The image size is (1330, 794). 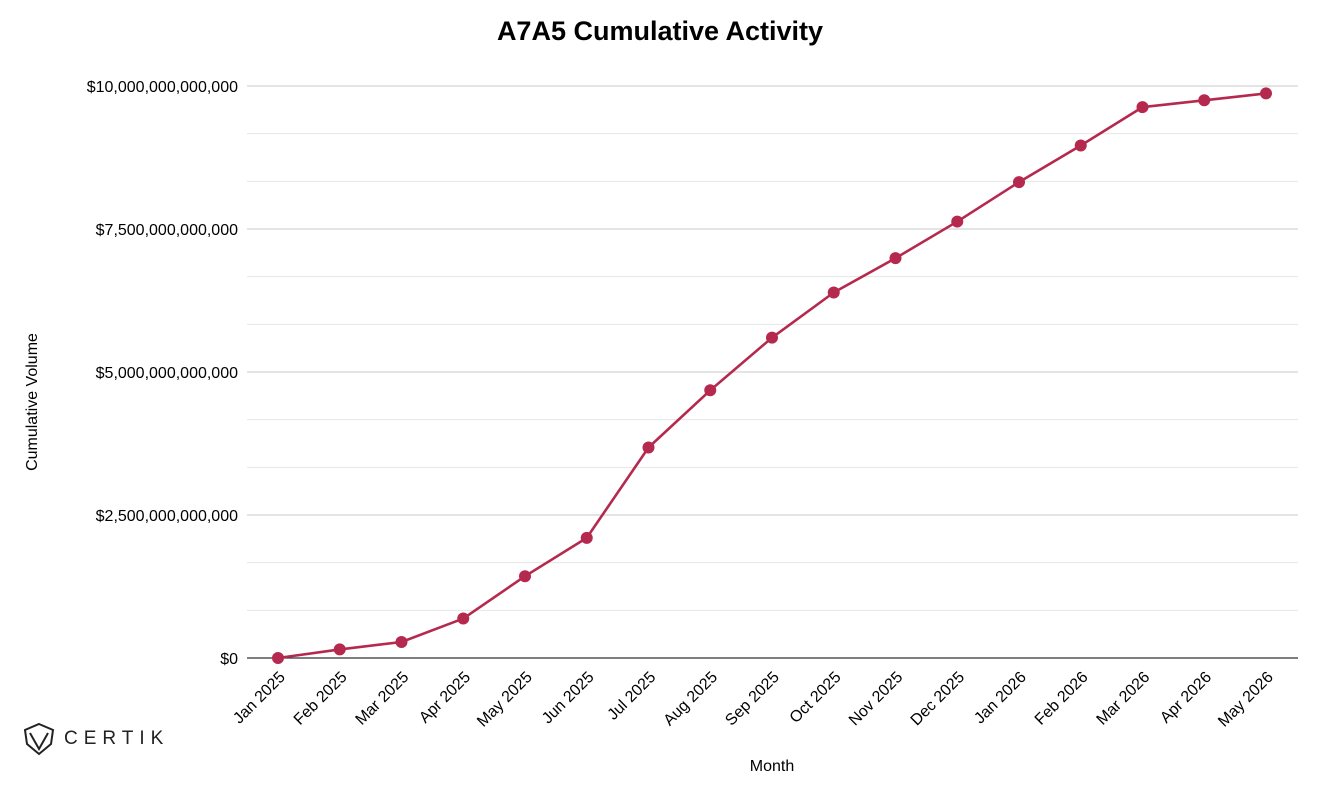 I want to click on x-tick-label: May 2025, so click(x=505, y=700).